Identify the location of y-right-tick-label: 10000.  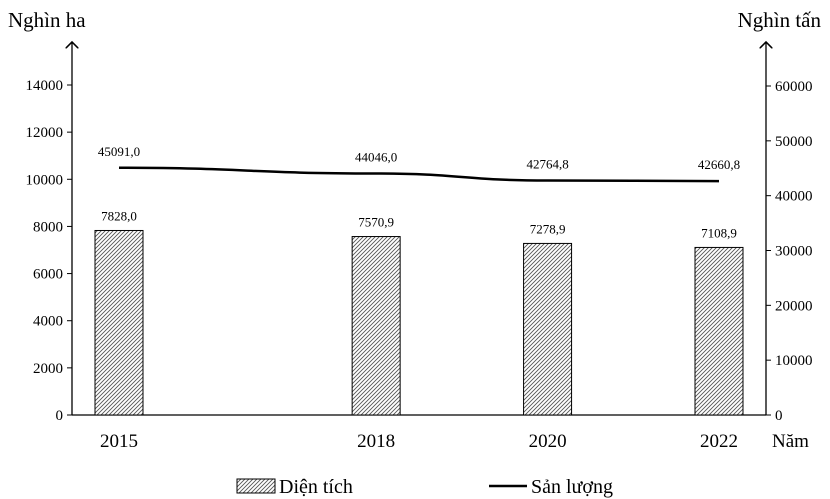
(794, 361).